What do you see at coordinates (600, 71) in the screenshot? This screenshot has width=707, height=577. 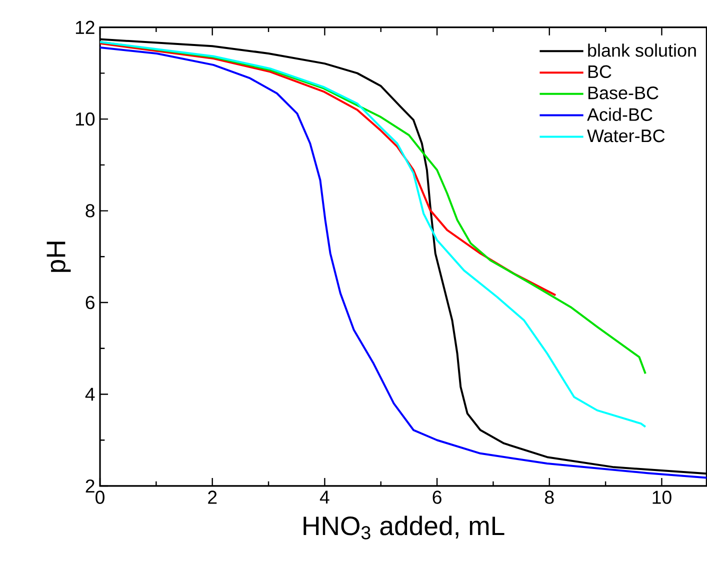 I see `legend-label: BC` at bounding box center [600, 71].